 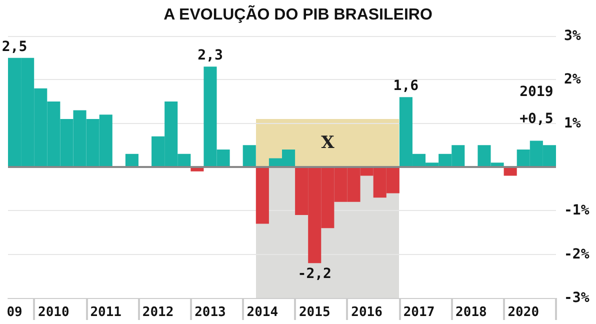 What do you see at coordinates (577, 210) in the screenshot?
I see `y-tick-label: -1%` at bounding box center [577, 210].